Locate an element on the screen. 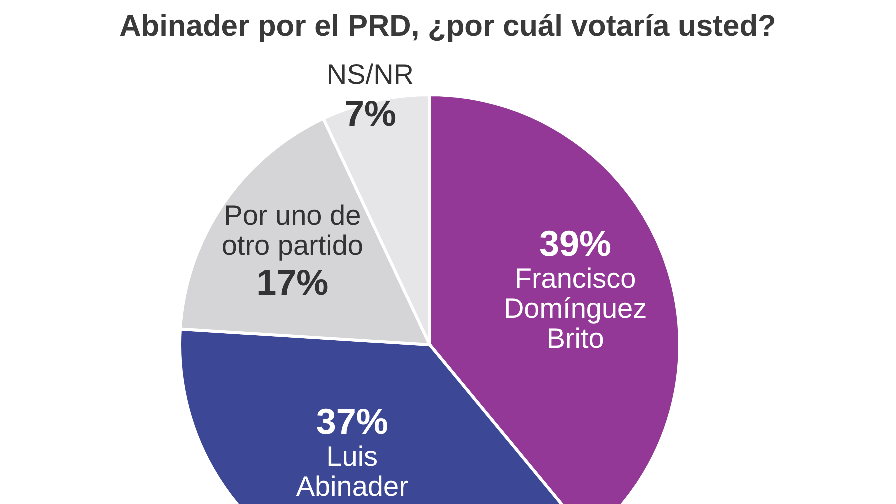 The height and width of the screenshot is (504, 896). chart-title: Abinader por el PRD, ¿por cuál votaría usted? is located at coordinates (448, 27).